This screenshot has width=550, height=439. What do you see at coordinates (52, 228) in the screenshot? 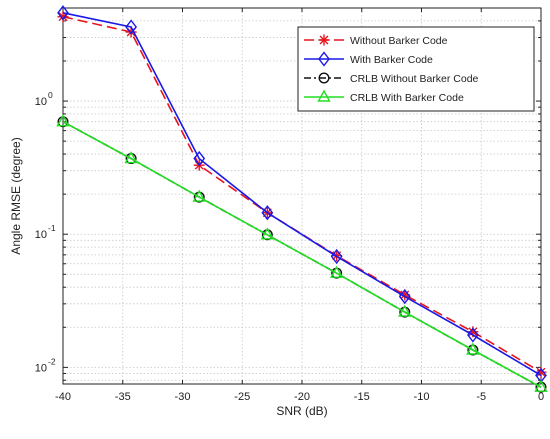
I see `y-tick-exponent: -1` at bounding box center [52, 228].